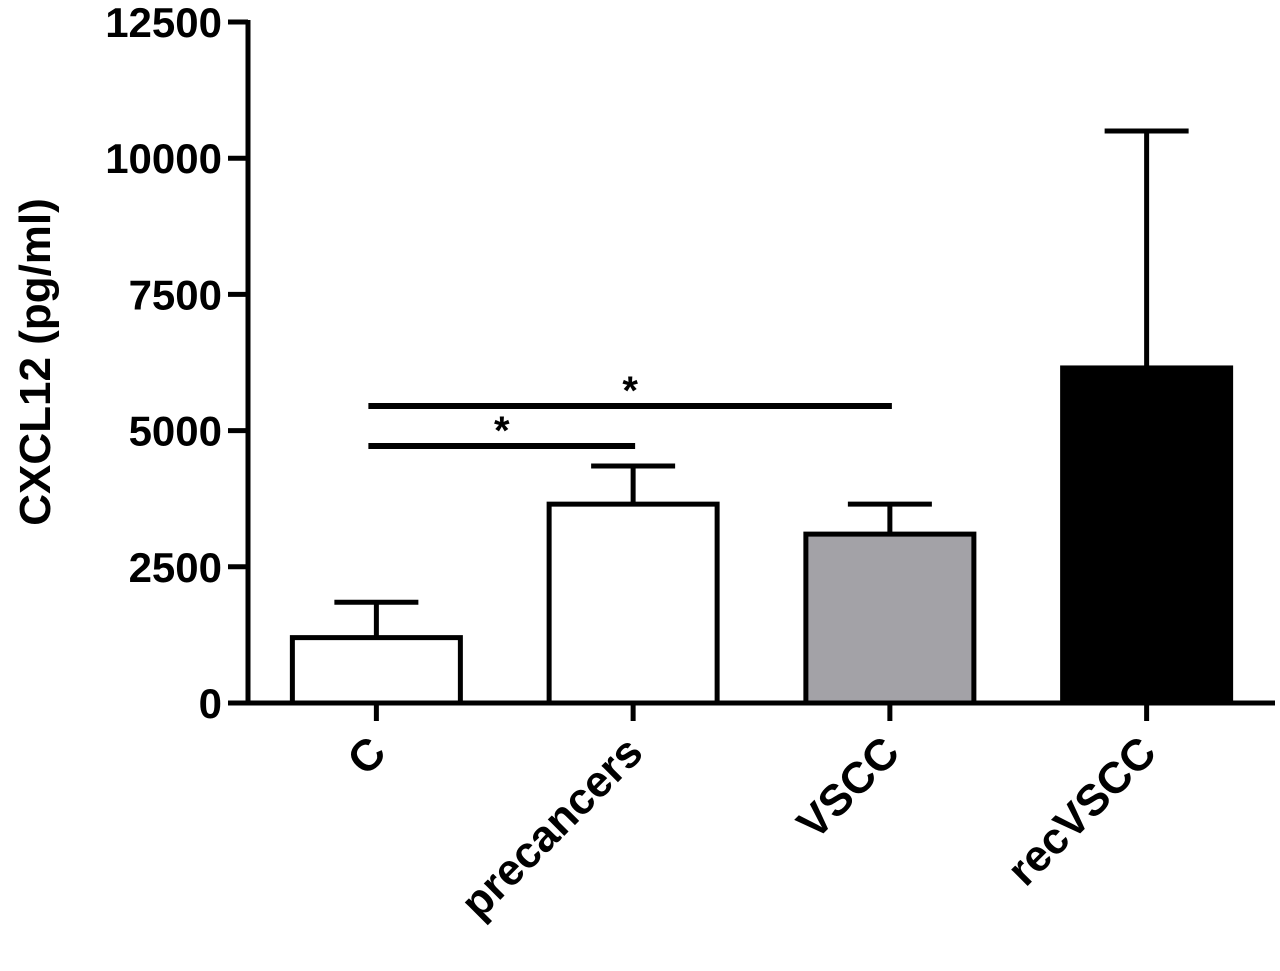 The height and width of the screenshot is (971, 1280). Describe the element at coordinates (1082, 811) in the screenshot. I see `x-tick-label: recVSCC` at that location.